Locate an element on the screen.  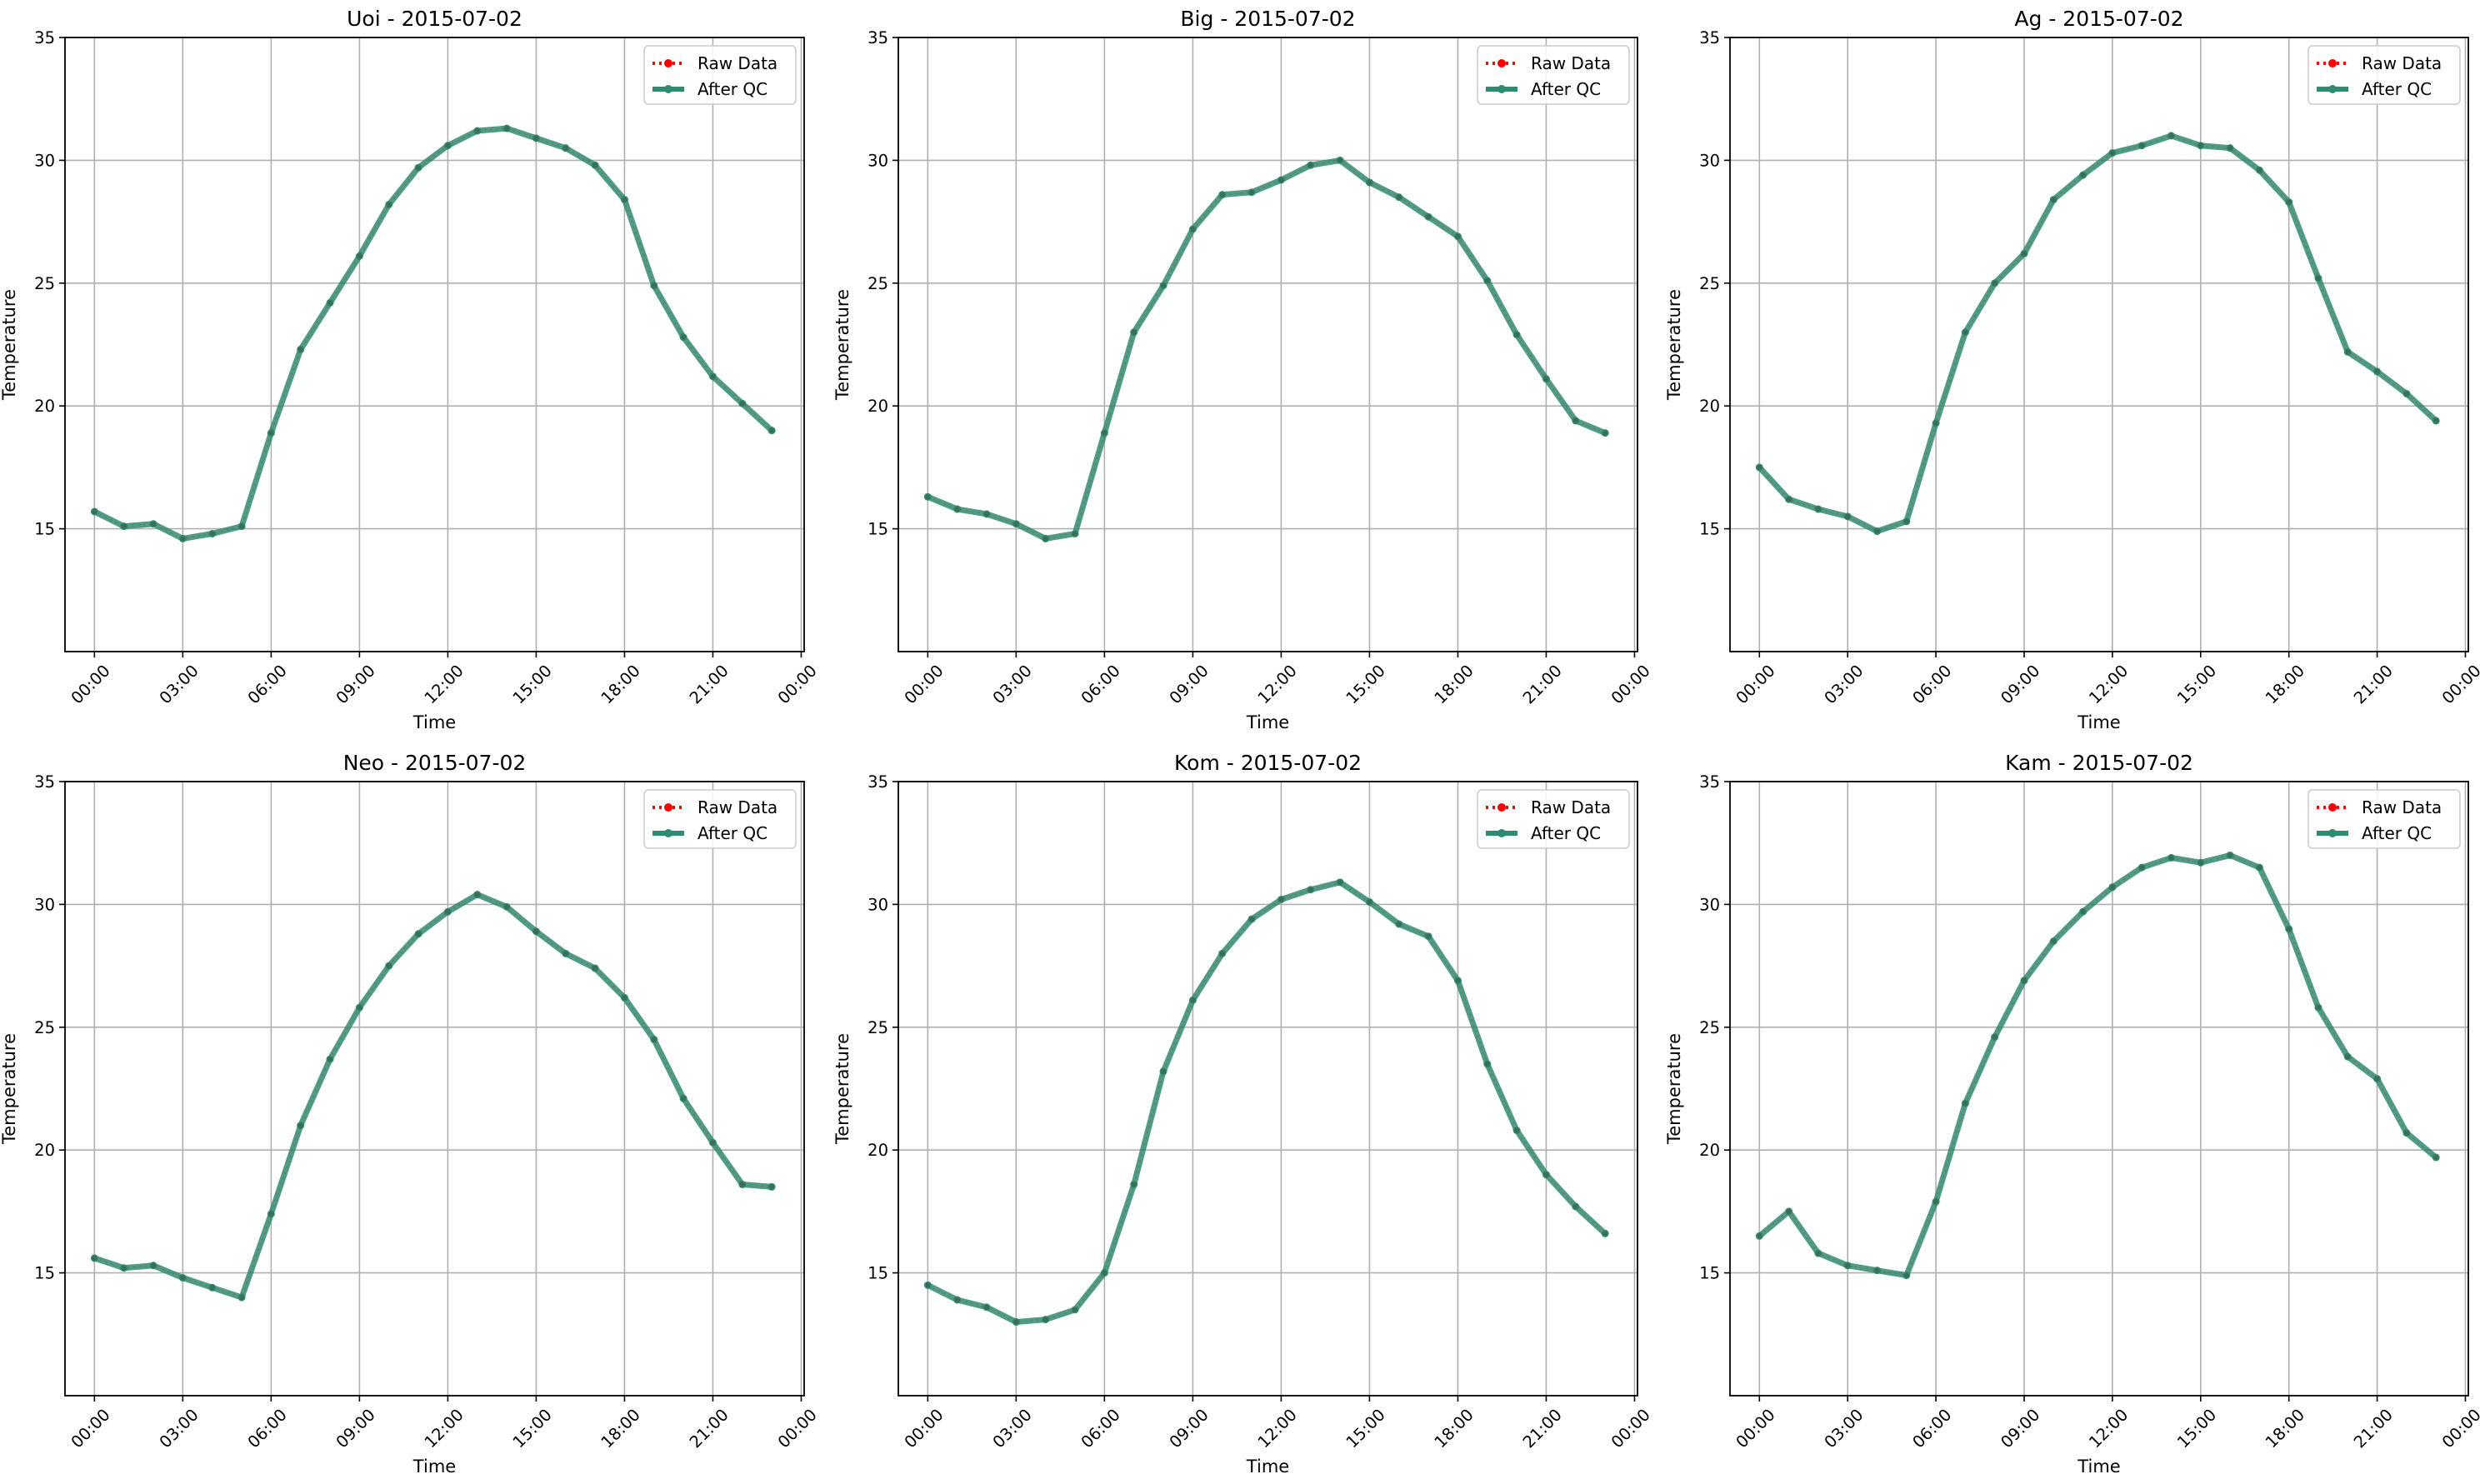
x-axis-label: Time is located at coordinates (1267, 1467).